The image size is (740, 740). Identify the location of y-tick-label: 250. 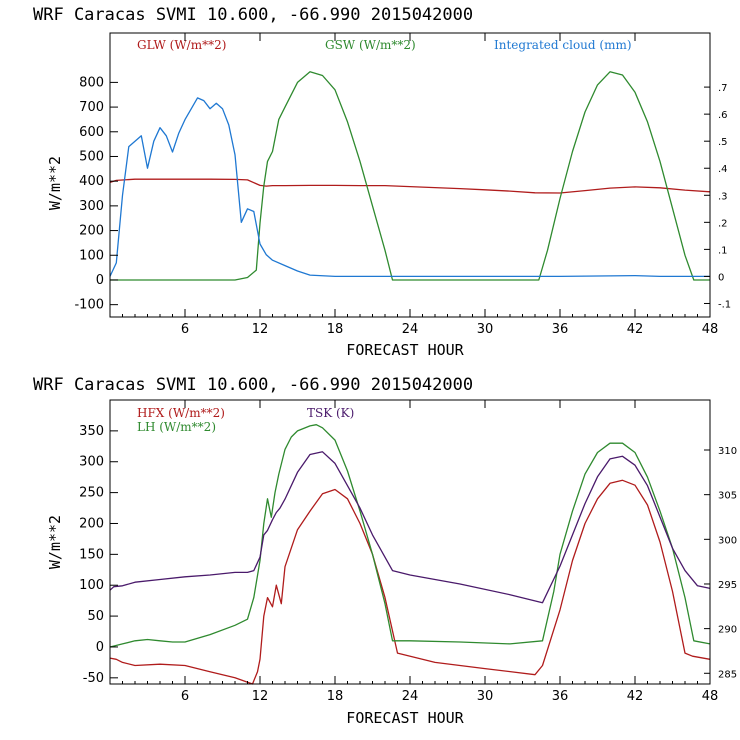
(91, 493).